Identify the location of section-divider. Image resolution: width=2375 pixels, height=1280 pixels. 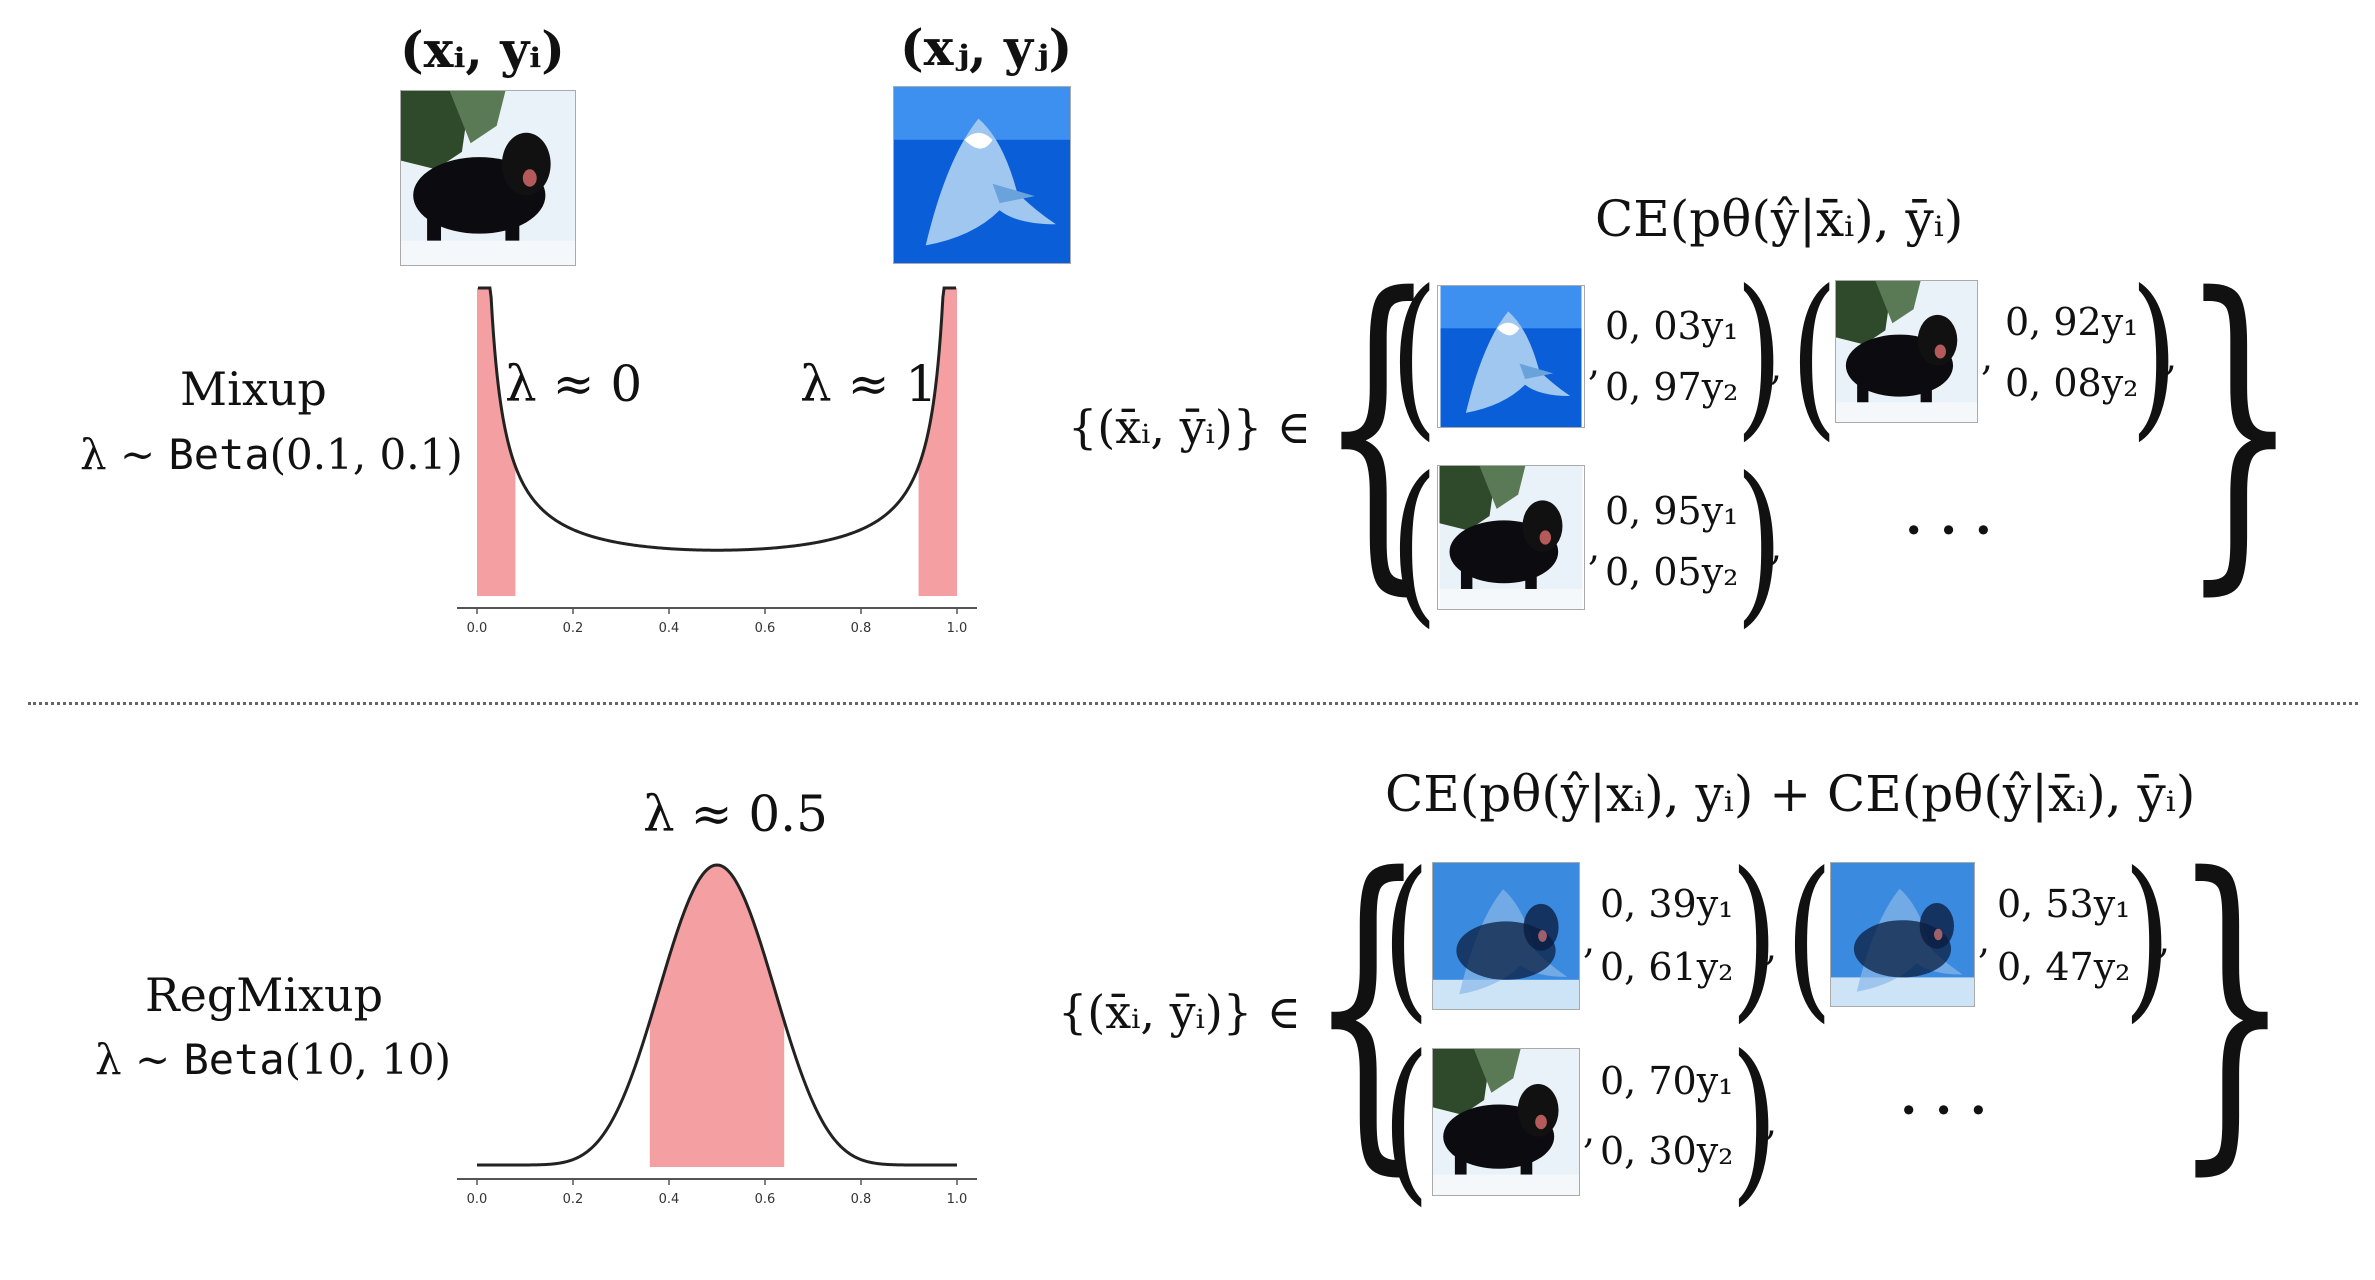
(1193, 703).